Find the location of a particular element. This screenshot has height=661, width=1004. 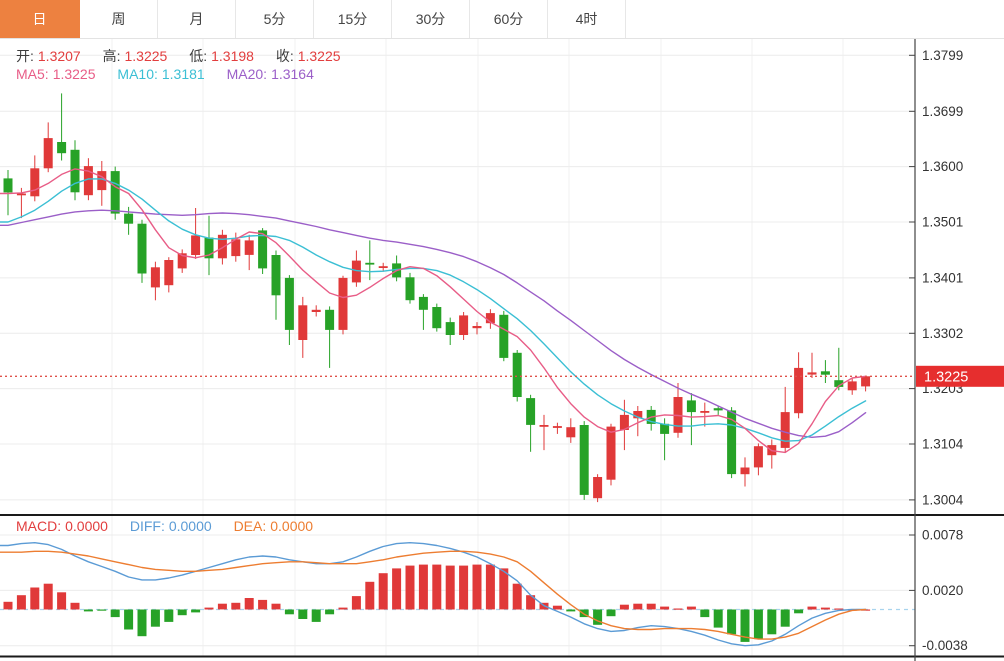

current-price-badge-text: 1.3225 is located at coordinates (946, 377).